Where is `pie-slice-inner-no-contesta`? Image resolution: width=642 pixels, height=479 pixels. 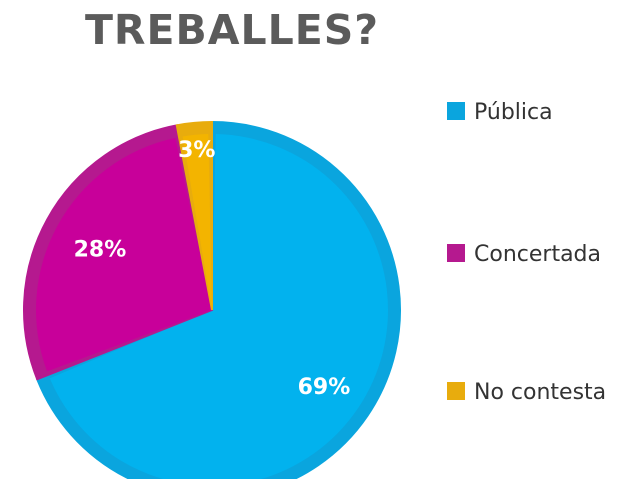
pie-slice-inner-no-contesta is located at coordinates (197, 222).